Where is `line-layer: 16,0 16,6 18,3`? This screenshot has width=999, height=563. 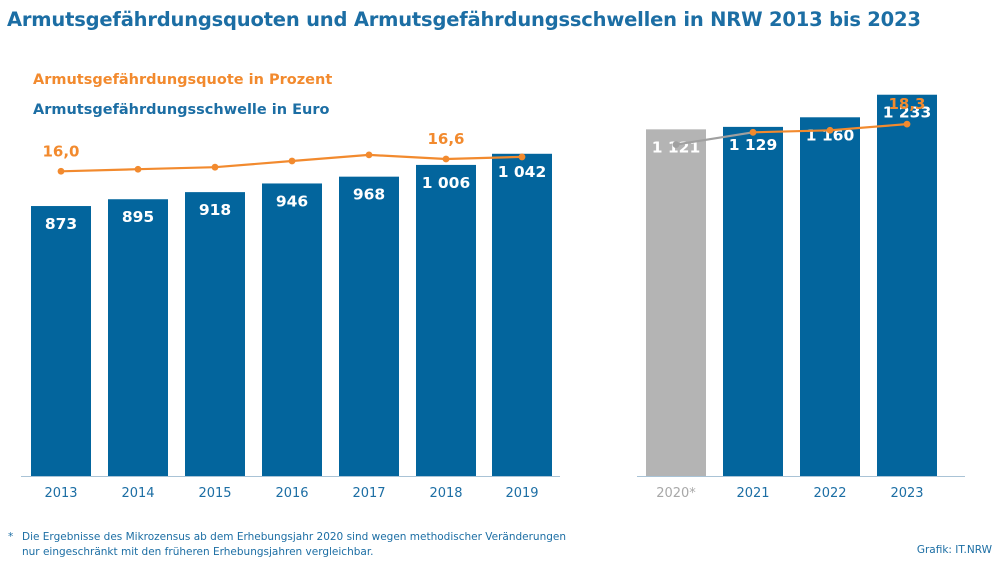 line-layer: 16,0 16,6 18,3 is located at coordinates (484, 135).